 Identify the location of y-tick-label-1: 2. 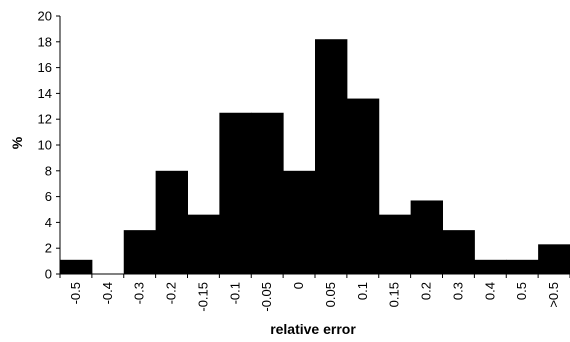
(48, 248).